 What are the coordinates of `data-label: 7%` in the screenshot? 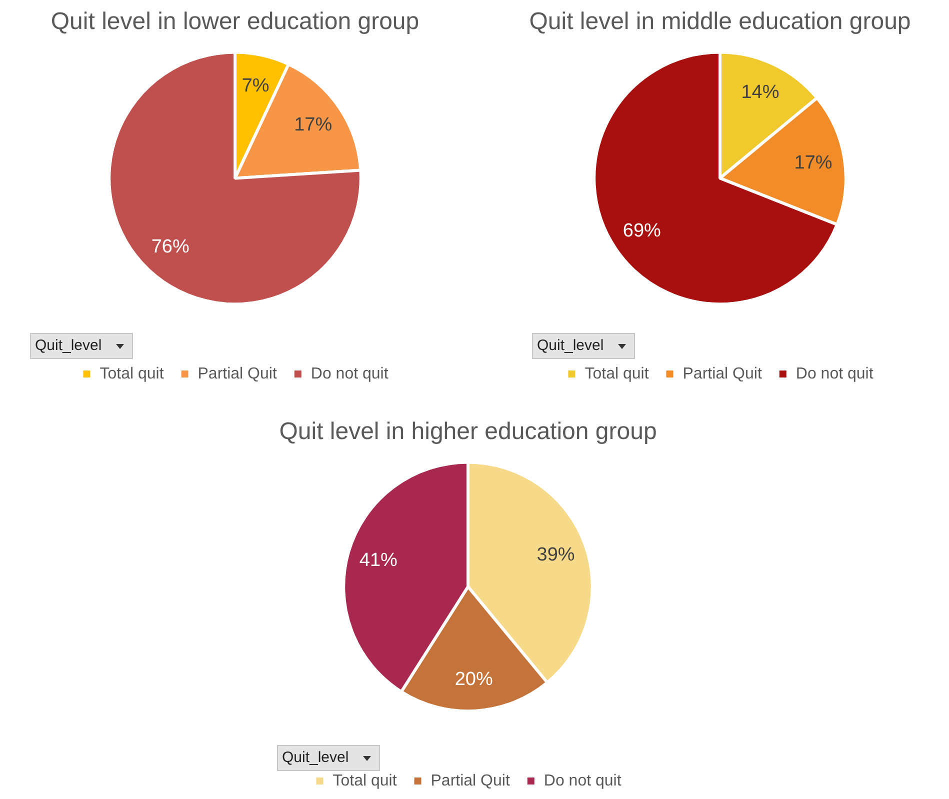 It's located at (256, 85).